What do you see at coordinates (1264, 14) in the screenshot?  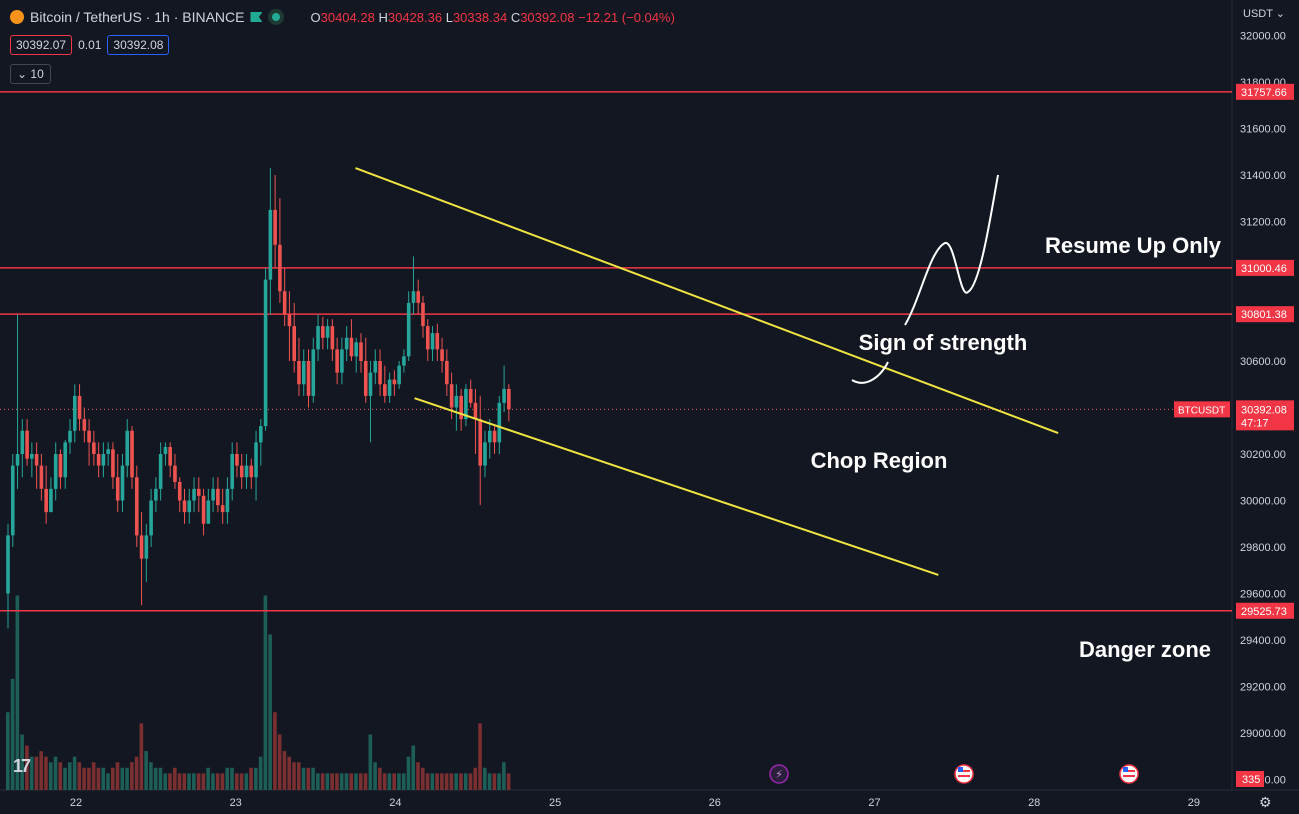 I see `currency-selector: USDT ⌄` at bounding box center [1264, 14].